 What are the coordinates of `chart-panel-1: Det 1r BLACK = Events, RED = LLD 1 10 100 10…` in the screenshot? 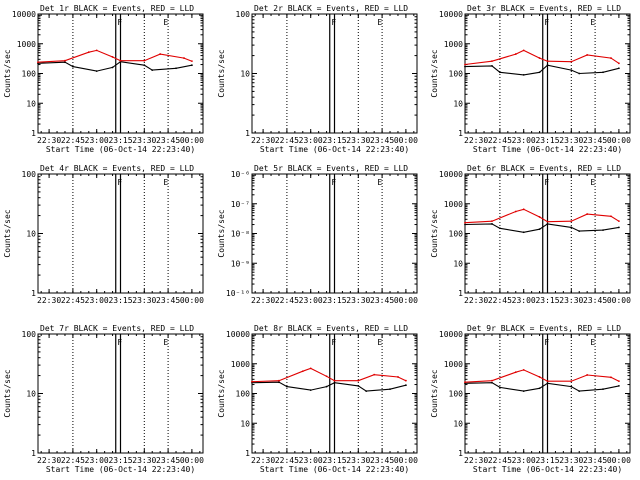 It's located at (103, 79).